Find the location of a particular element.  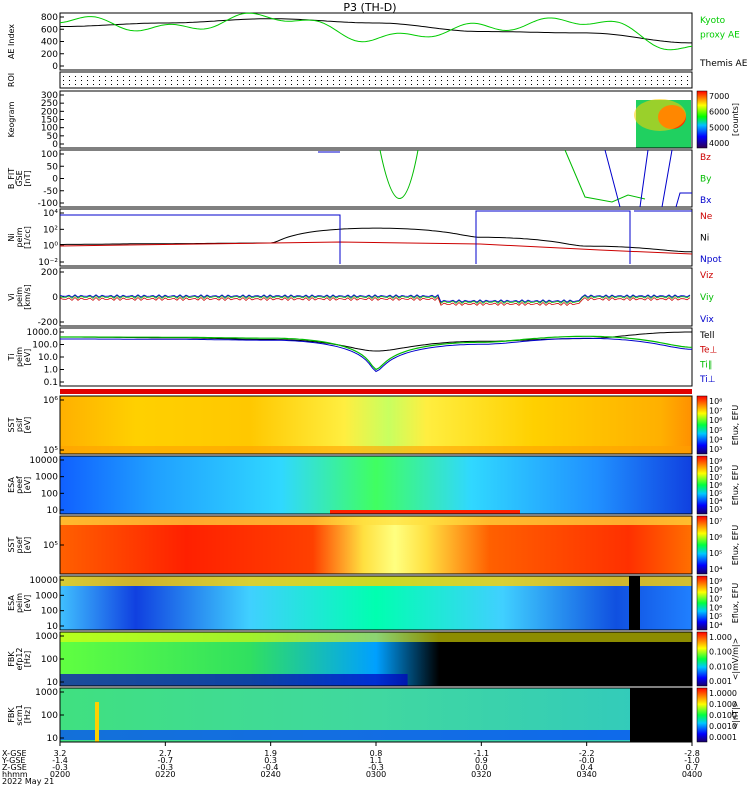

y-axis-label: GSE is located at coordinates (19, 178).